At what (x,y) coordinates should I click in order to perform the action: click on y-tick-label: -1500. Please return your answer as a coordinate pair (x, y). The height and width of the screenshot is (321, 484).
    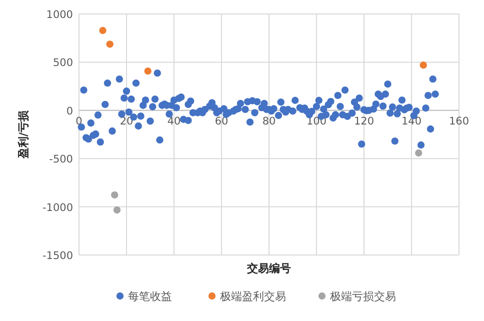
    Looking at the image, I should click on (57, 256).